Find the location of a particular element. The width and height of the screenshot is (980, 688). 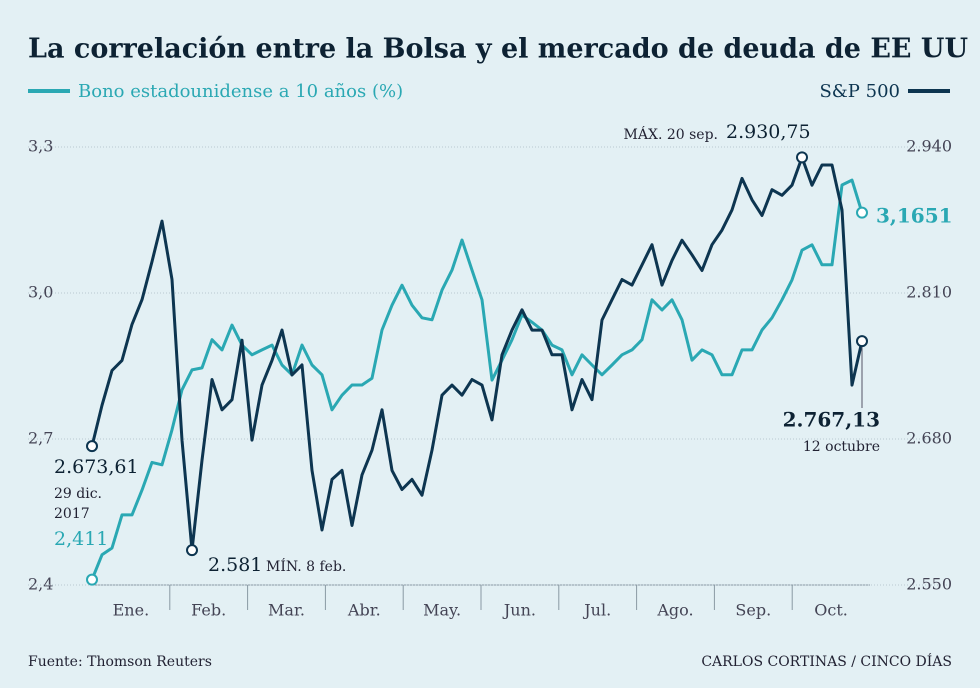

annotation: 2.767,13 is located at coordinates (831, 420).